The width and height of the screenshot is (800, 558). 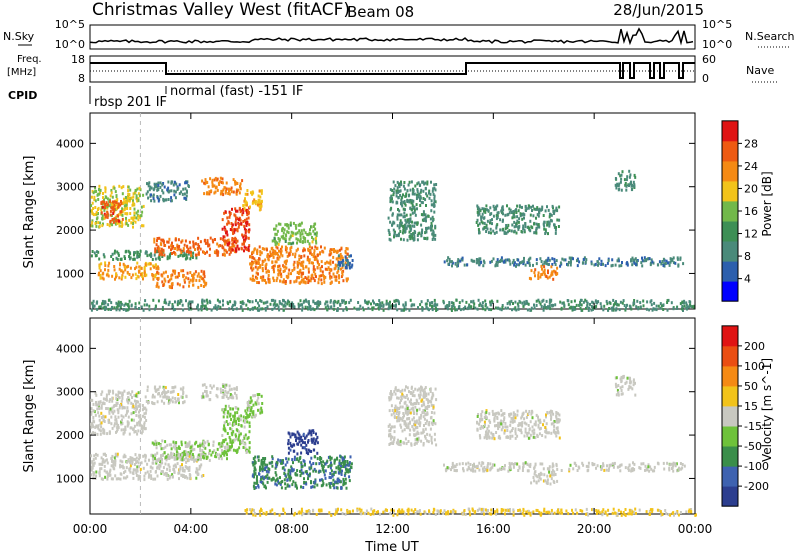 I want to click on beam-label: Beam 08, so click(x=380, y=12).